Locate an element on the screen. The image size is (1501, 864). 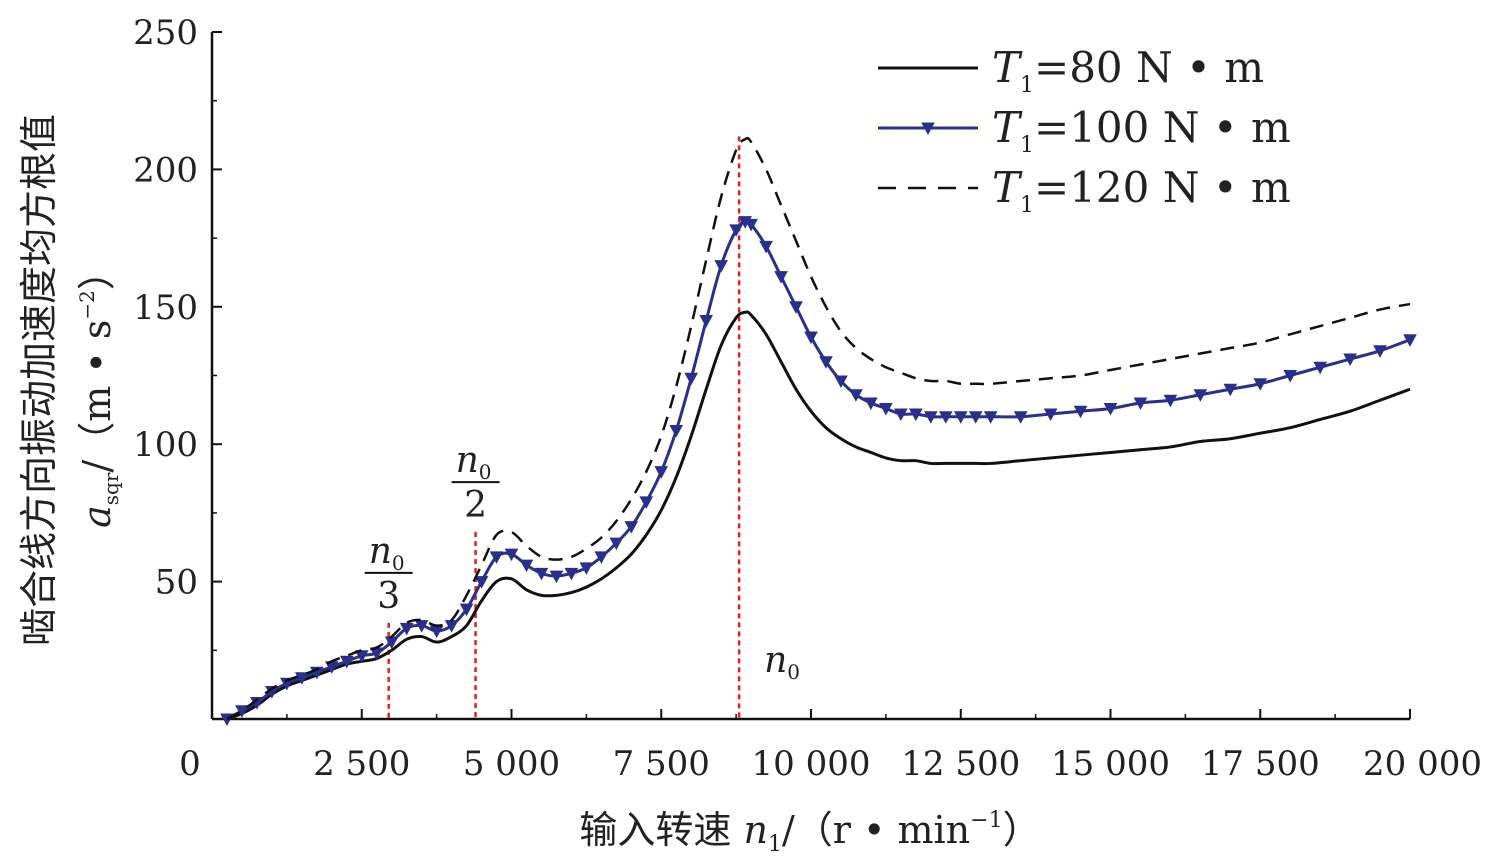
x-tick-label: 20 000 is located at coordinates (1422, 764).